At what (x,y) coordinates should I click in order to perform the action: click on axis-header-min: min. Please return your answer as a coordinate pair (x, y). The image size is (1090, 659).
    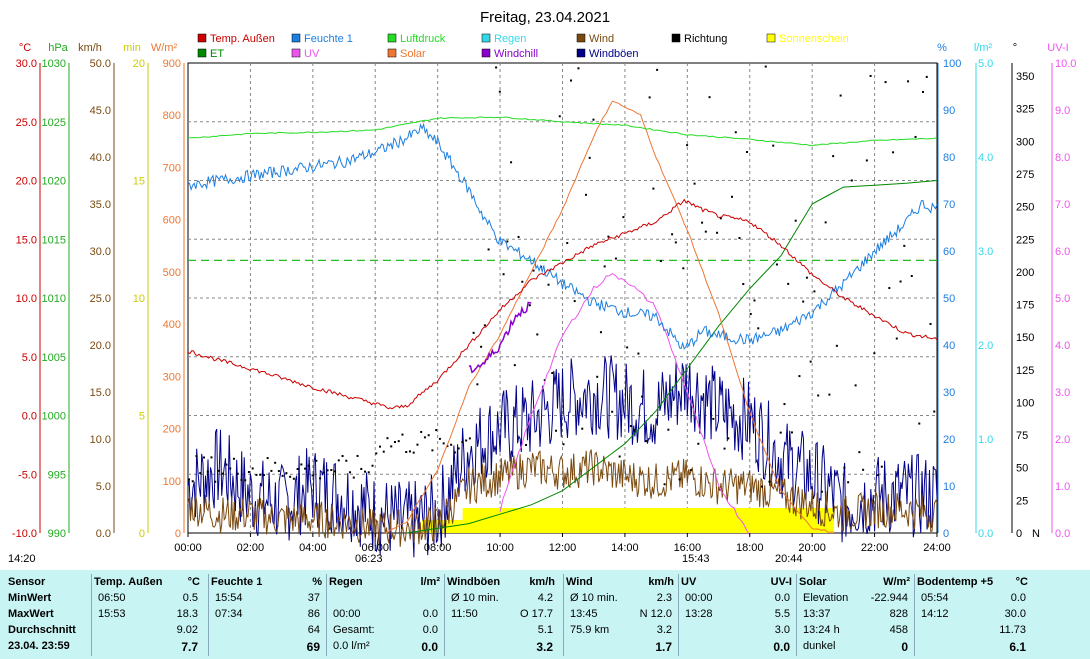
    Looking at the image, I should click on (132, 48).